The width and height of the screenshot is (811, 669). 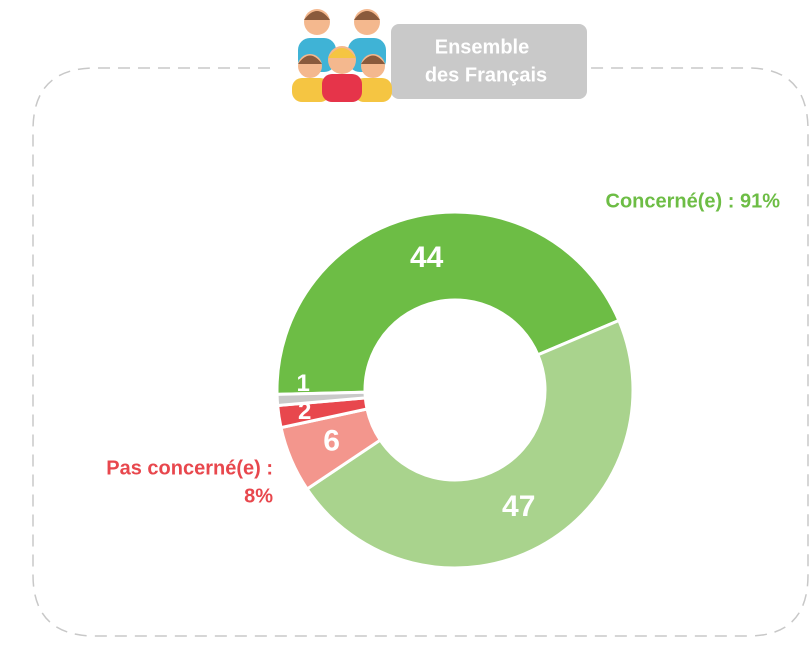 What do you see at coordinates (427, 257) in the screenshot?
I see `value-label: 44` at bounding box center [427, 257].